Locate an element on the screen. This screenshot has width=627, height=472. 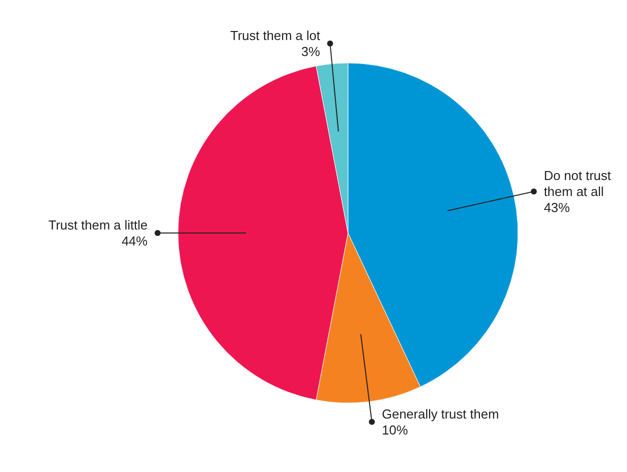
data-label: 3% is located at coordinates (311, 51).